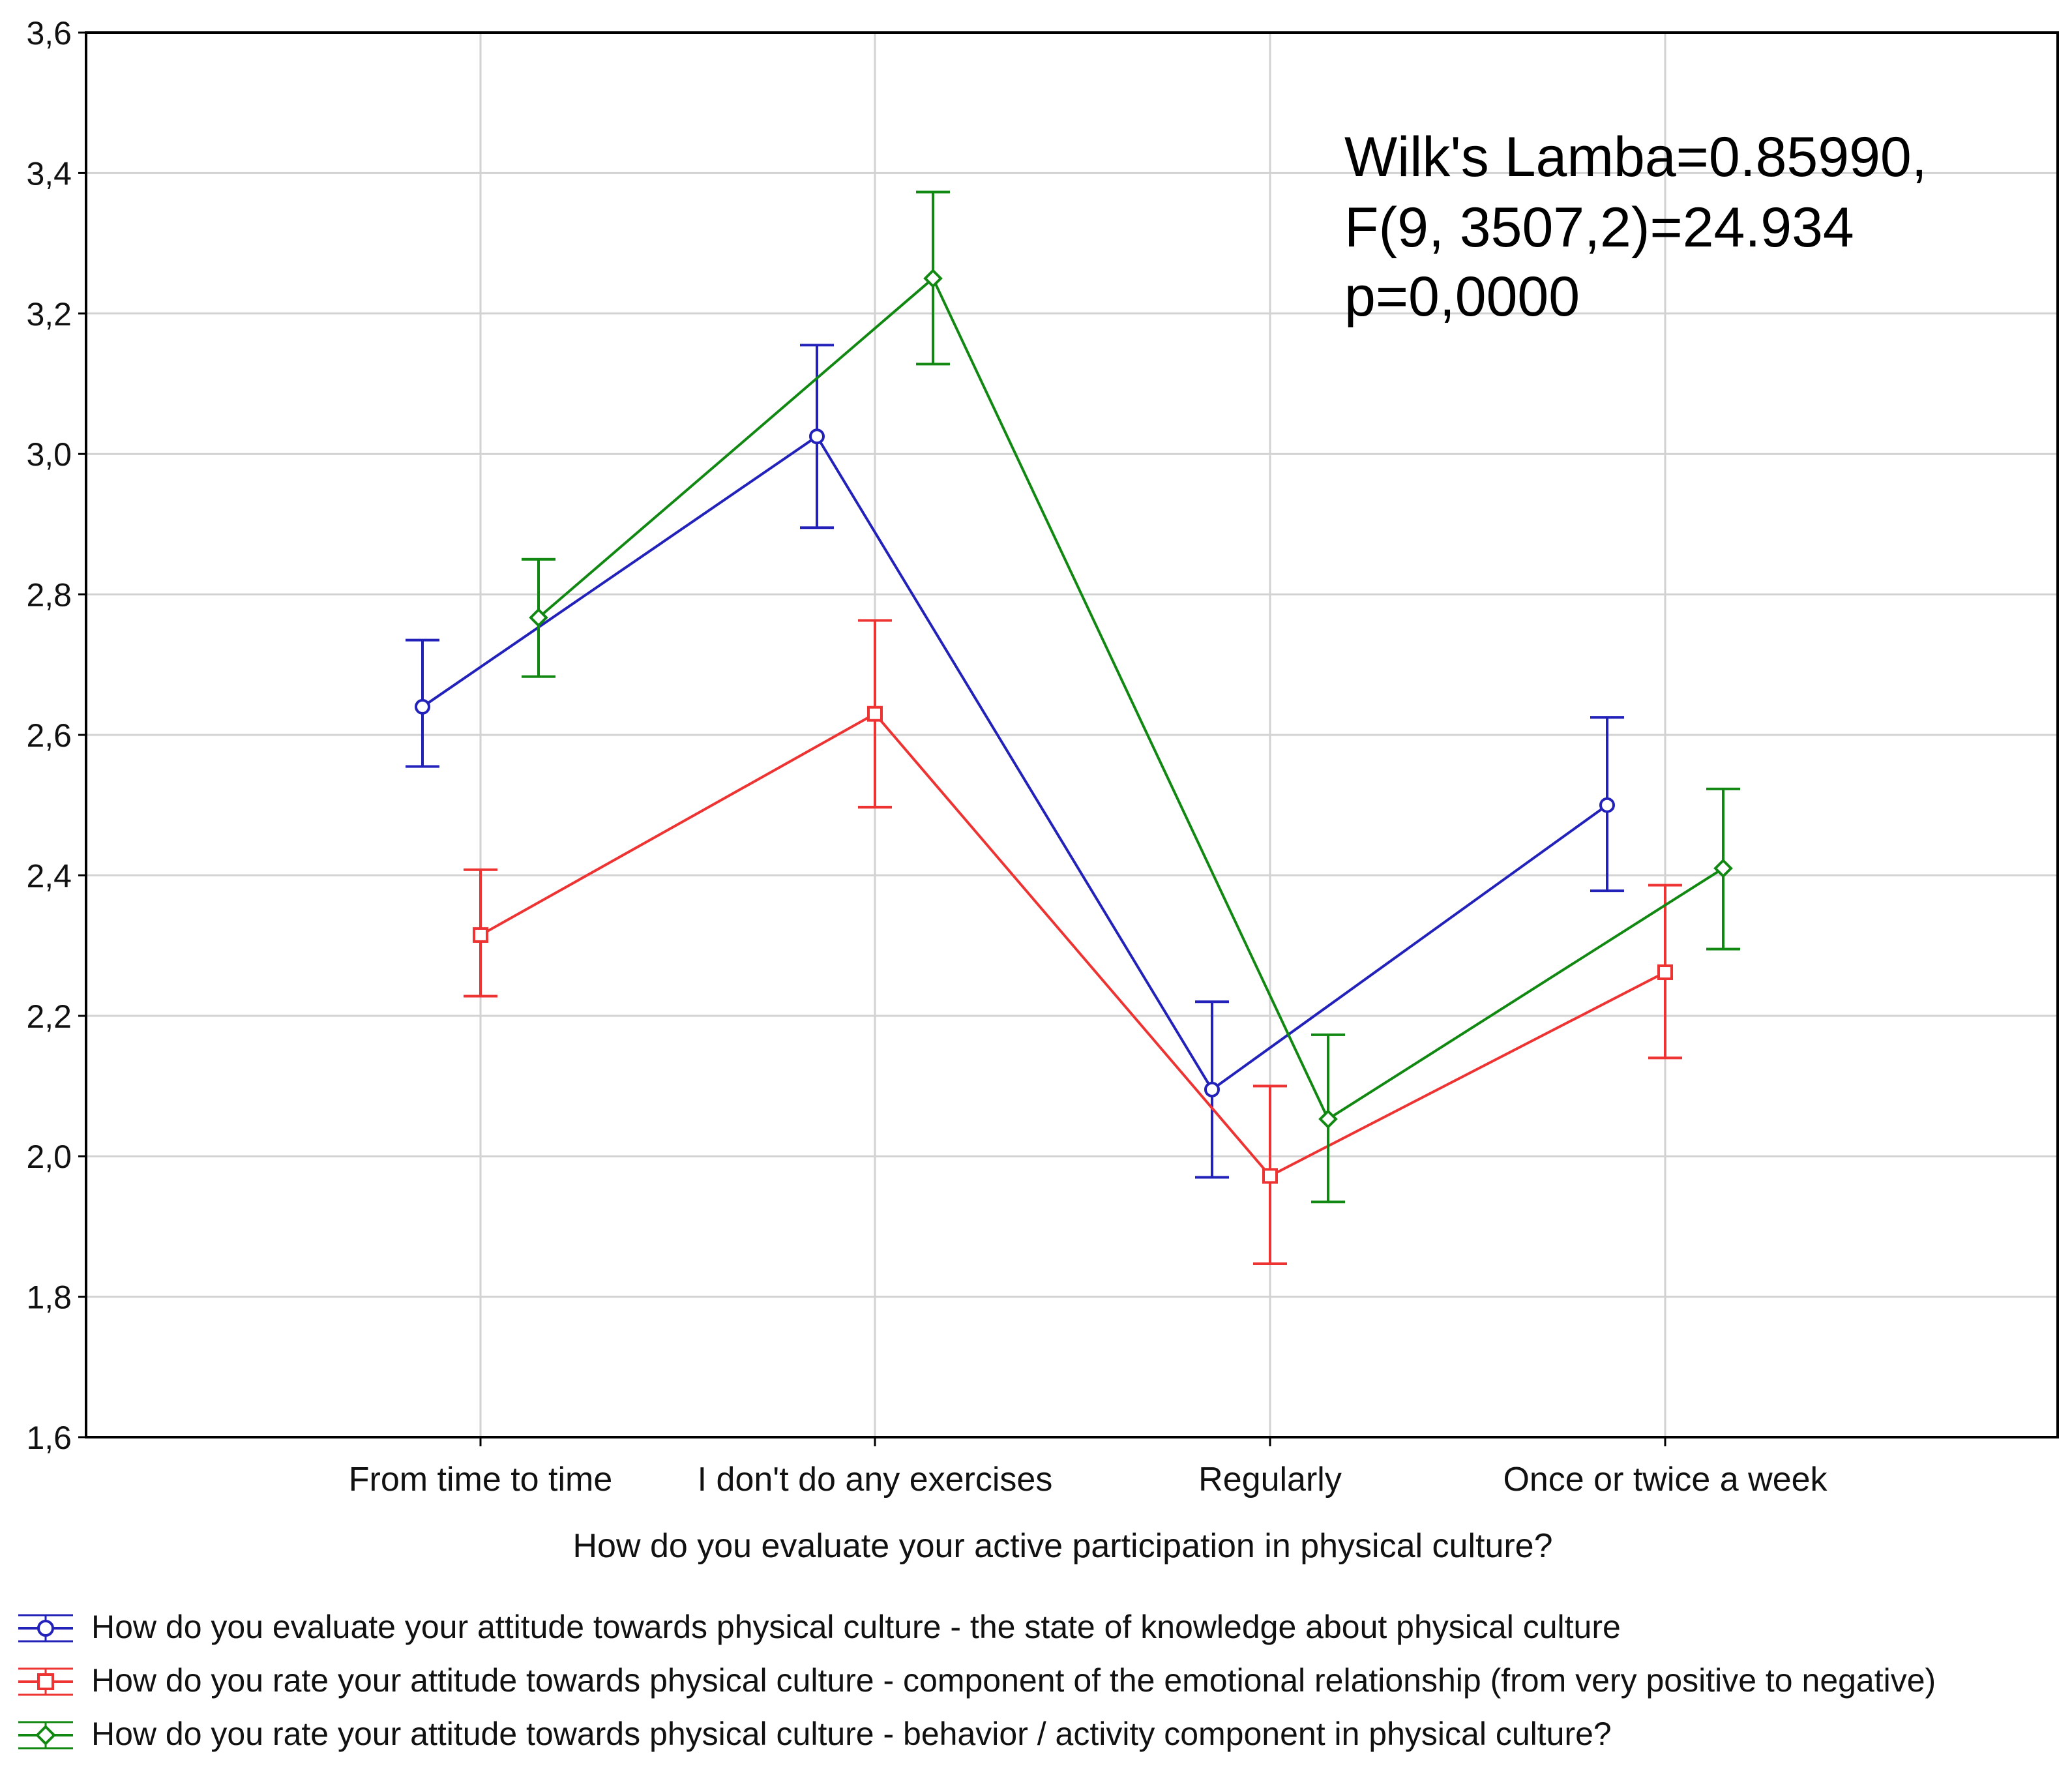 Image resolution: width=2072 pixels, height=1773 pixels. I want to click on y-tick-label: 2,8, so click(49, 595).